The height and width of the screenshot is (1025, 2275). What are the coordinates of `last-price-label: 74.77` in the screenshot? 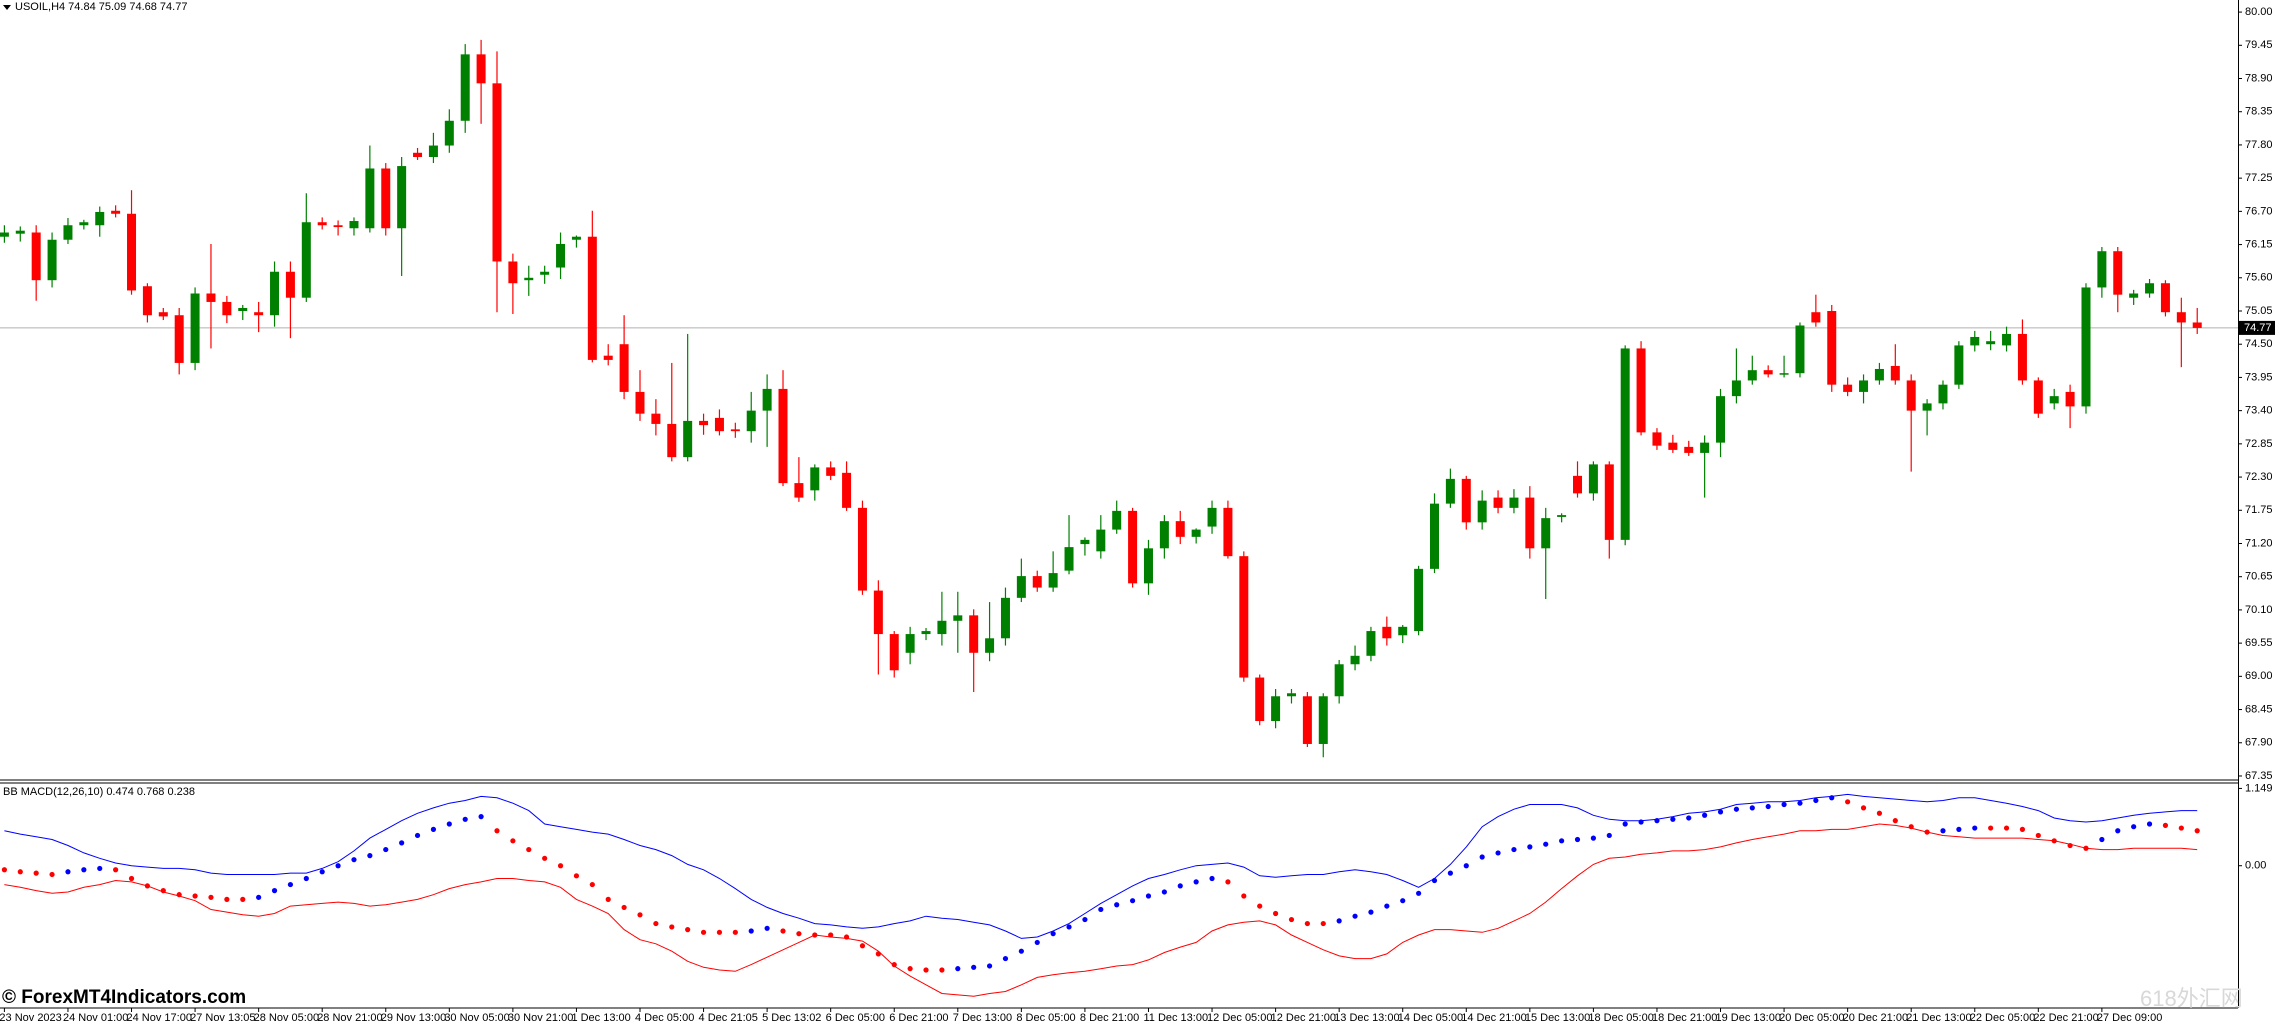 It's located at (2258, 328).